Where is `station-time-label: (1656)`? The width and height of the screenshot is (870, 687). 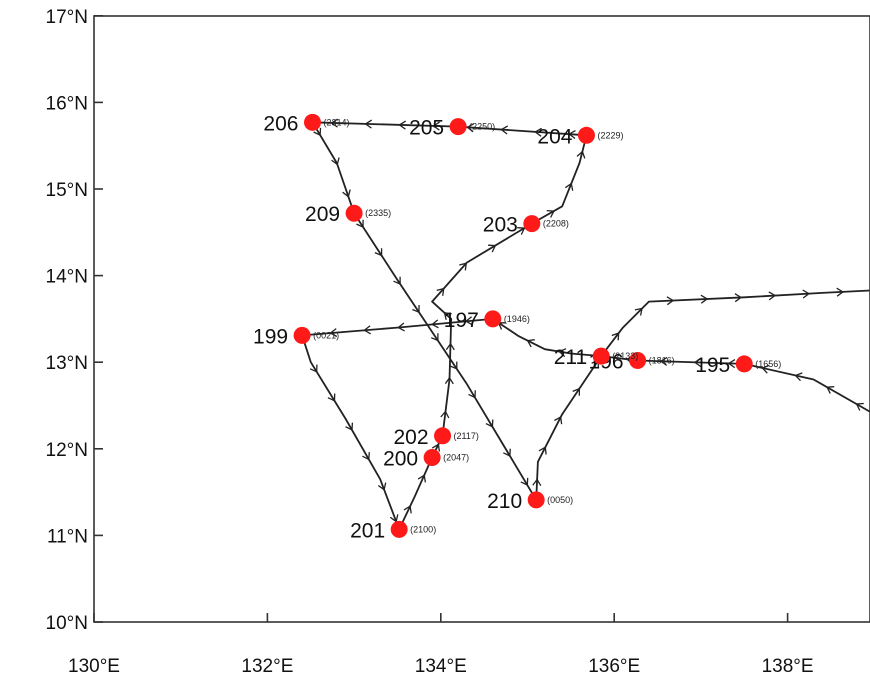 station-time-label: (1656) is located at coordinates (768, 364).